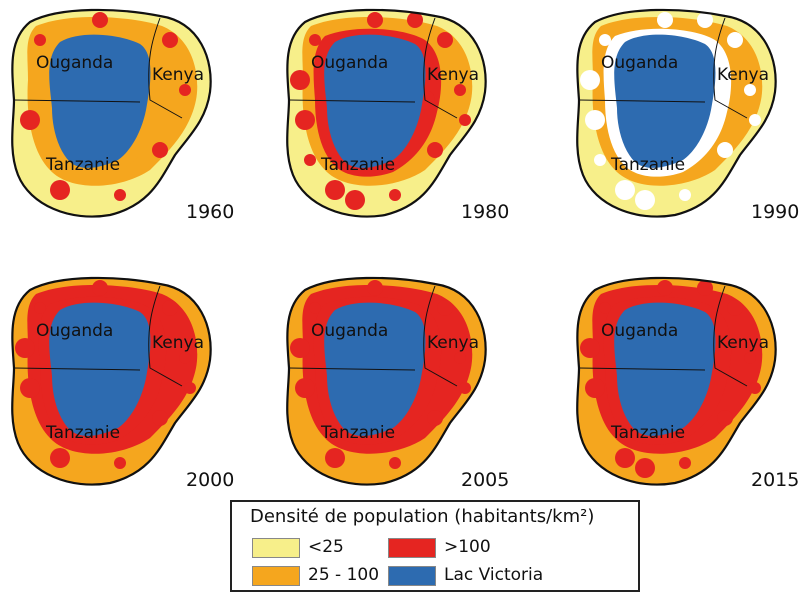  I want to click on label-year: 2000, so click(210, 480).